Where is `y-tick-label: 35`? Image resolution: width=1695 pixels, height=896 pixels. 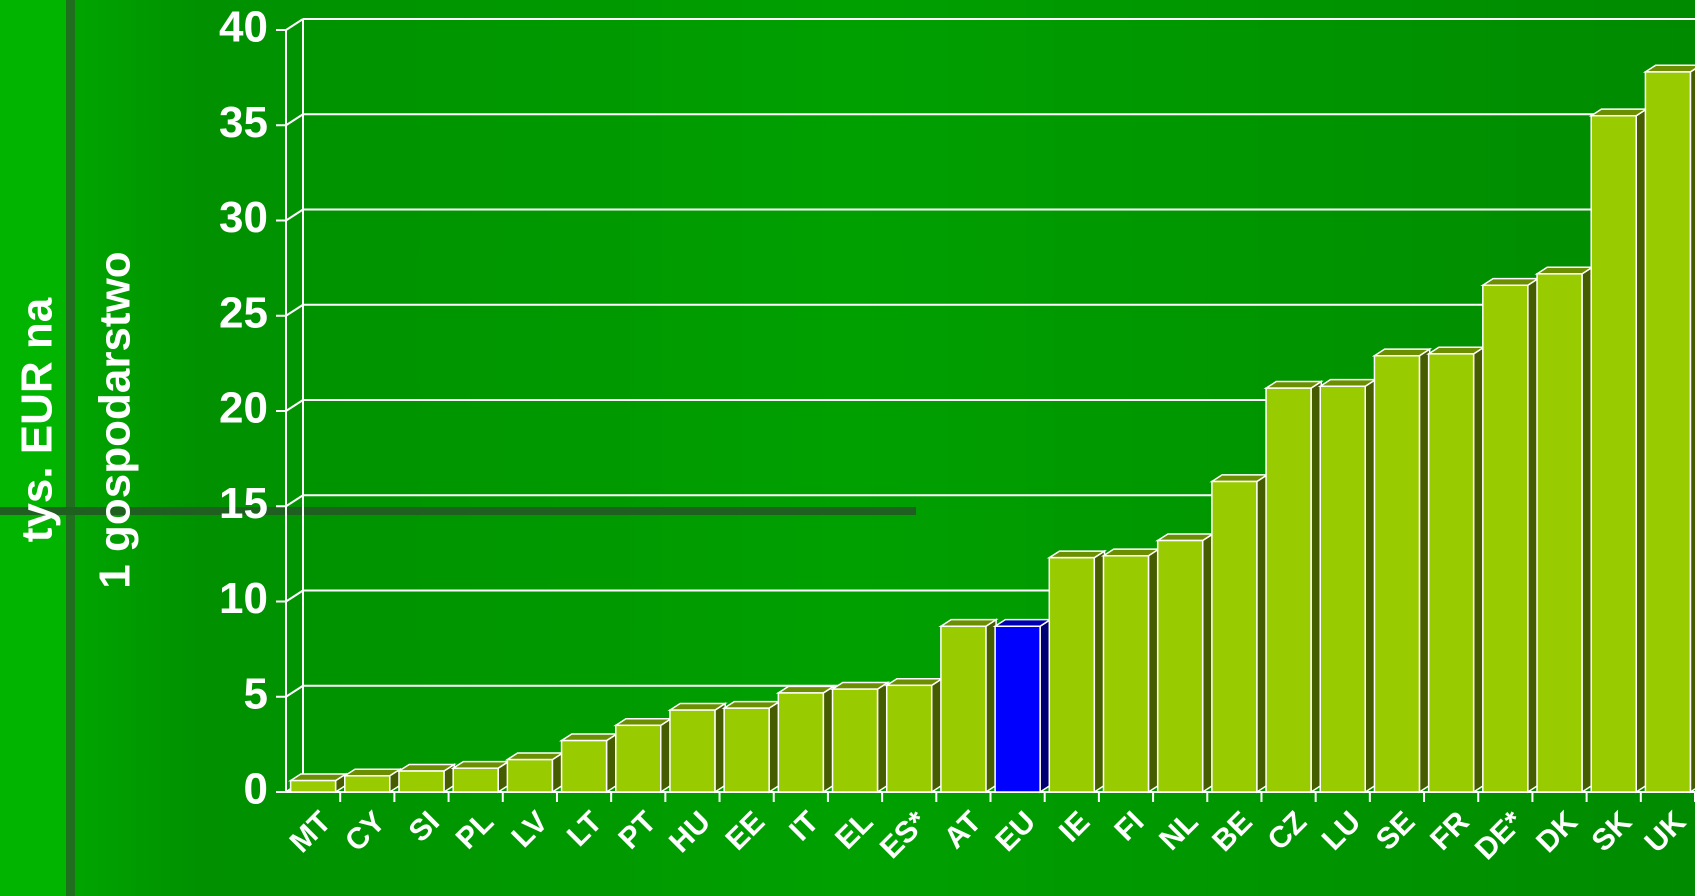
y-tick-label: 35 is located at coordinates (243, 122).